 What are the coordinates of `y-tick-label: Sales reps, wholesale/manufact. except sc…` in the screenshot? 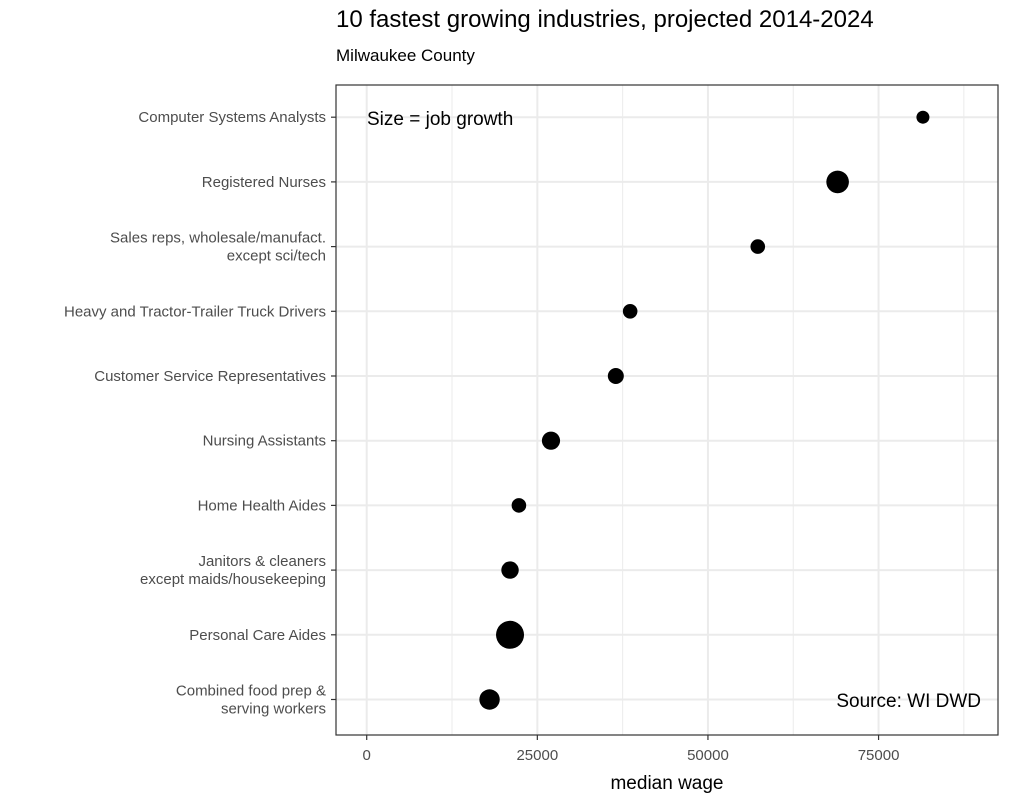 It's located at (218, 247).